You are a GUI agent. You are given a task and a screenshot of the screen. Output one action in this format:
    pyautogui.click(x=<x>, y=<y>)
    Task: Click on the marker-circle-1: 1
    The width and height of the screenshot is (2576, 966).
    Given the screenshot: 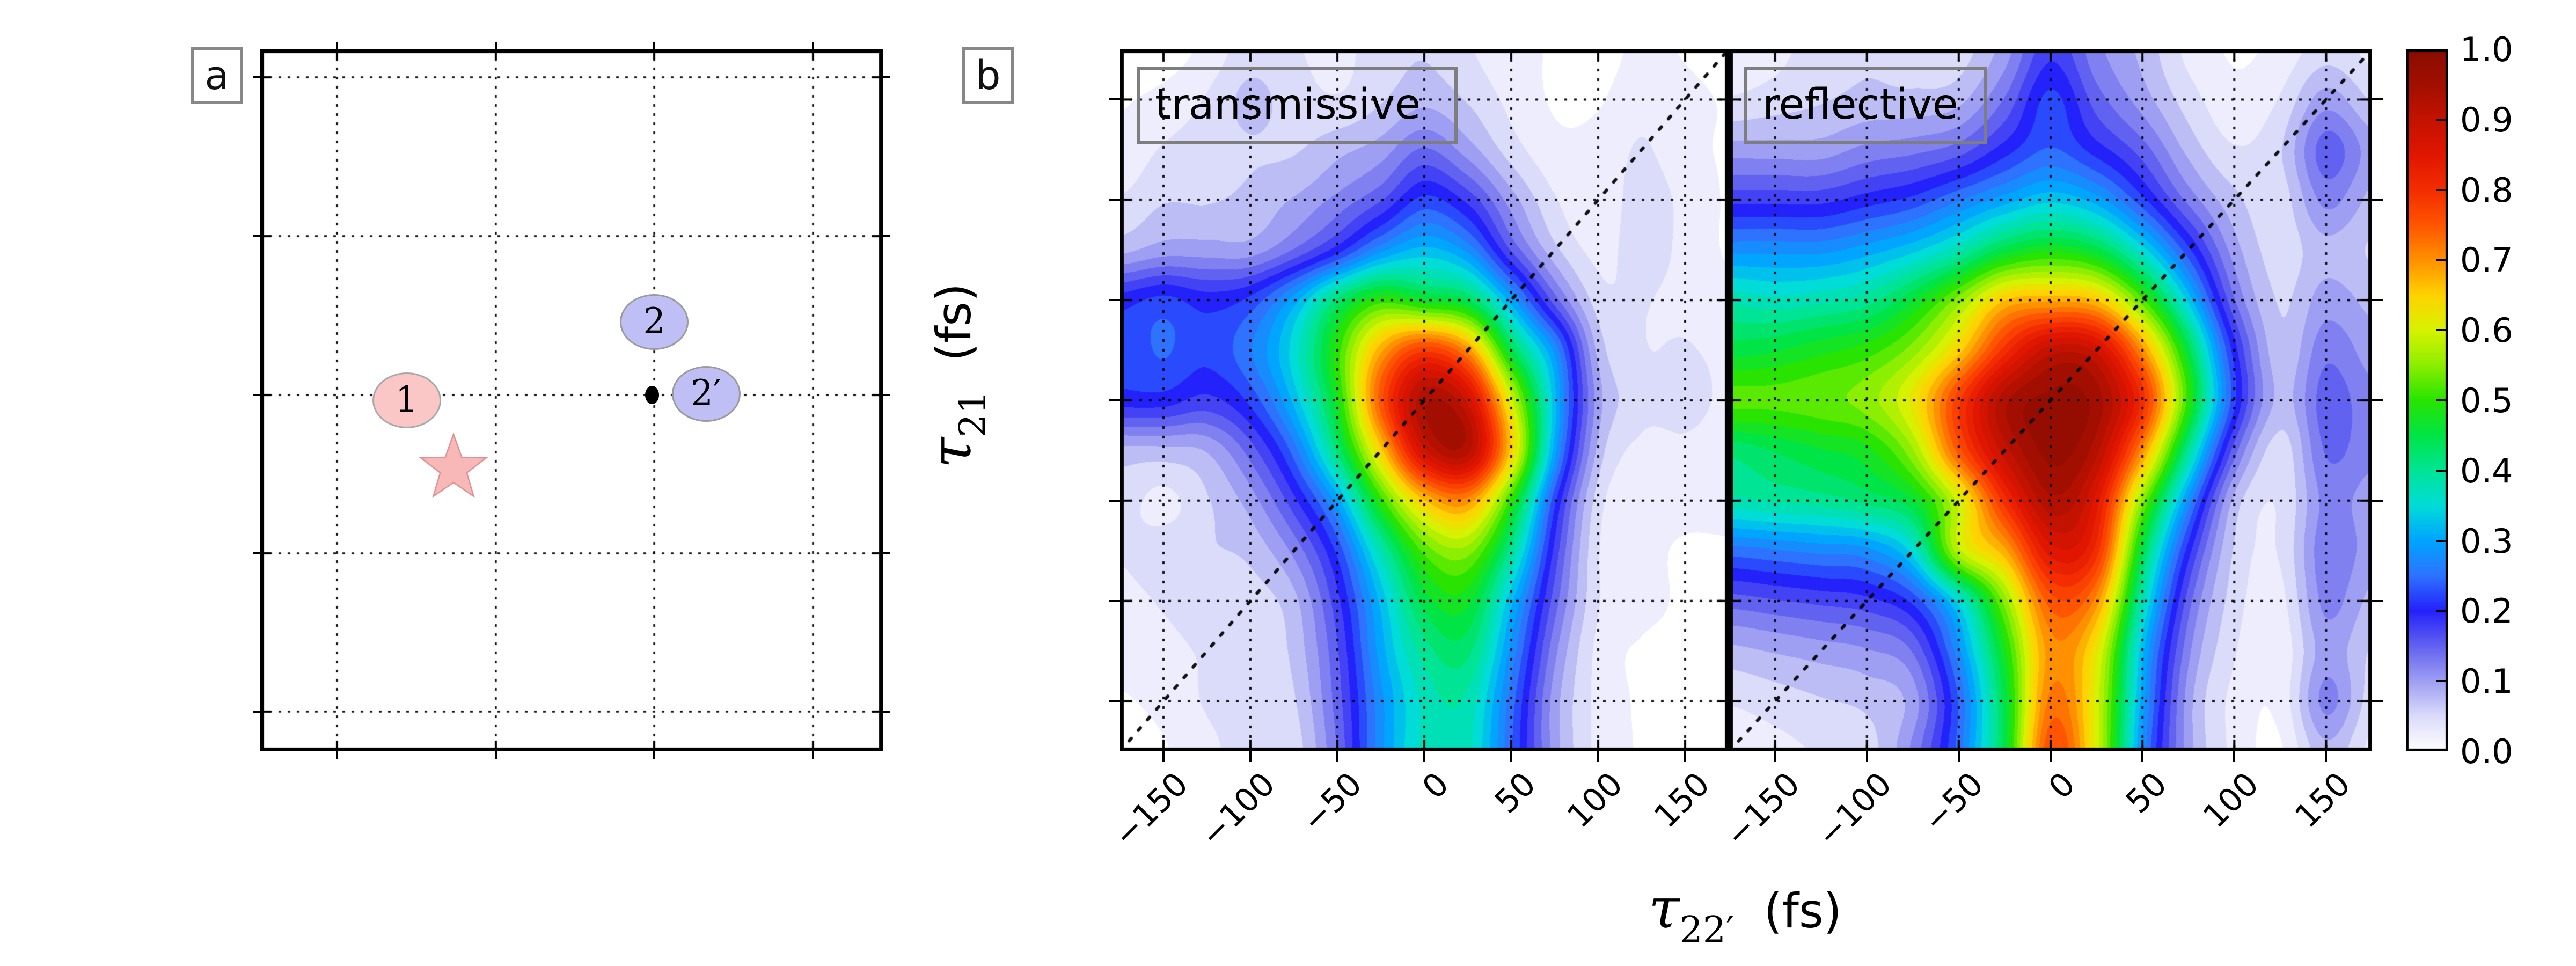 What is the action you would take?
    pyautogui.click(x=406, y=400)
    